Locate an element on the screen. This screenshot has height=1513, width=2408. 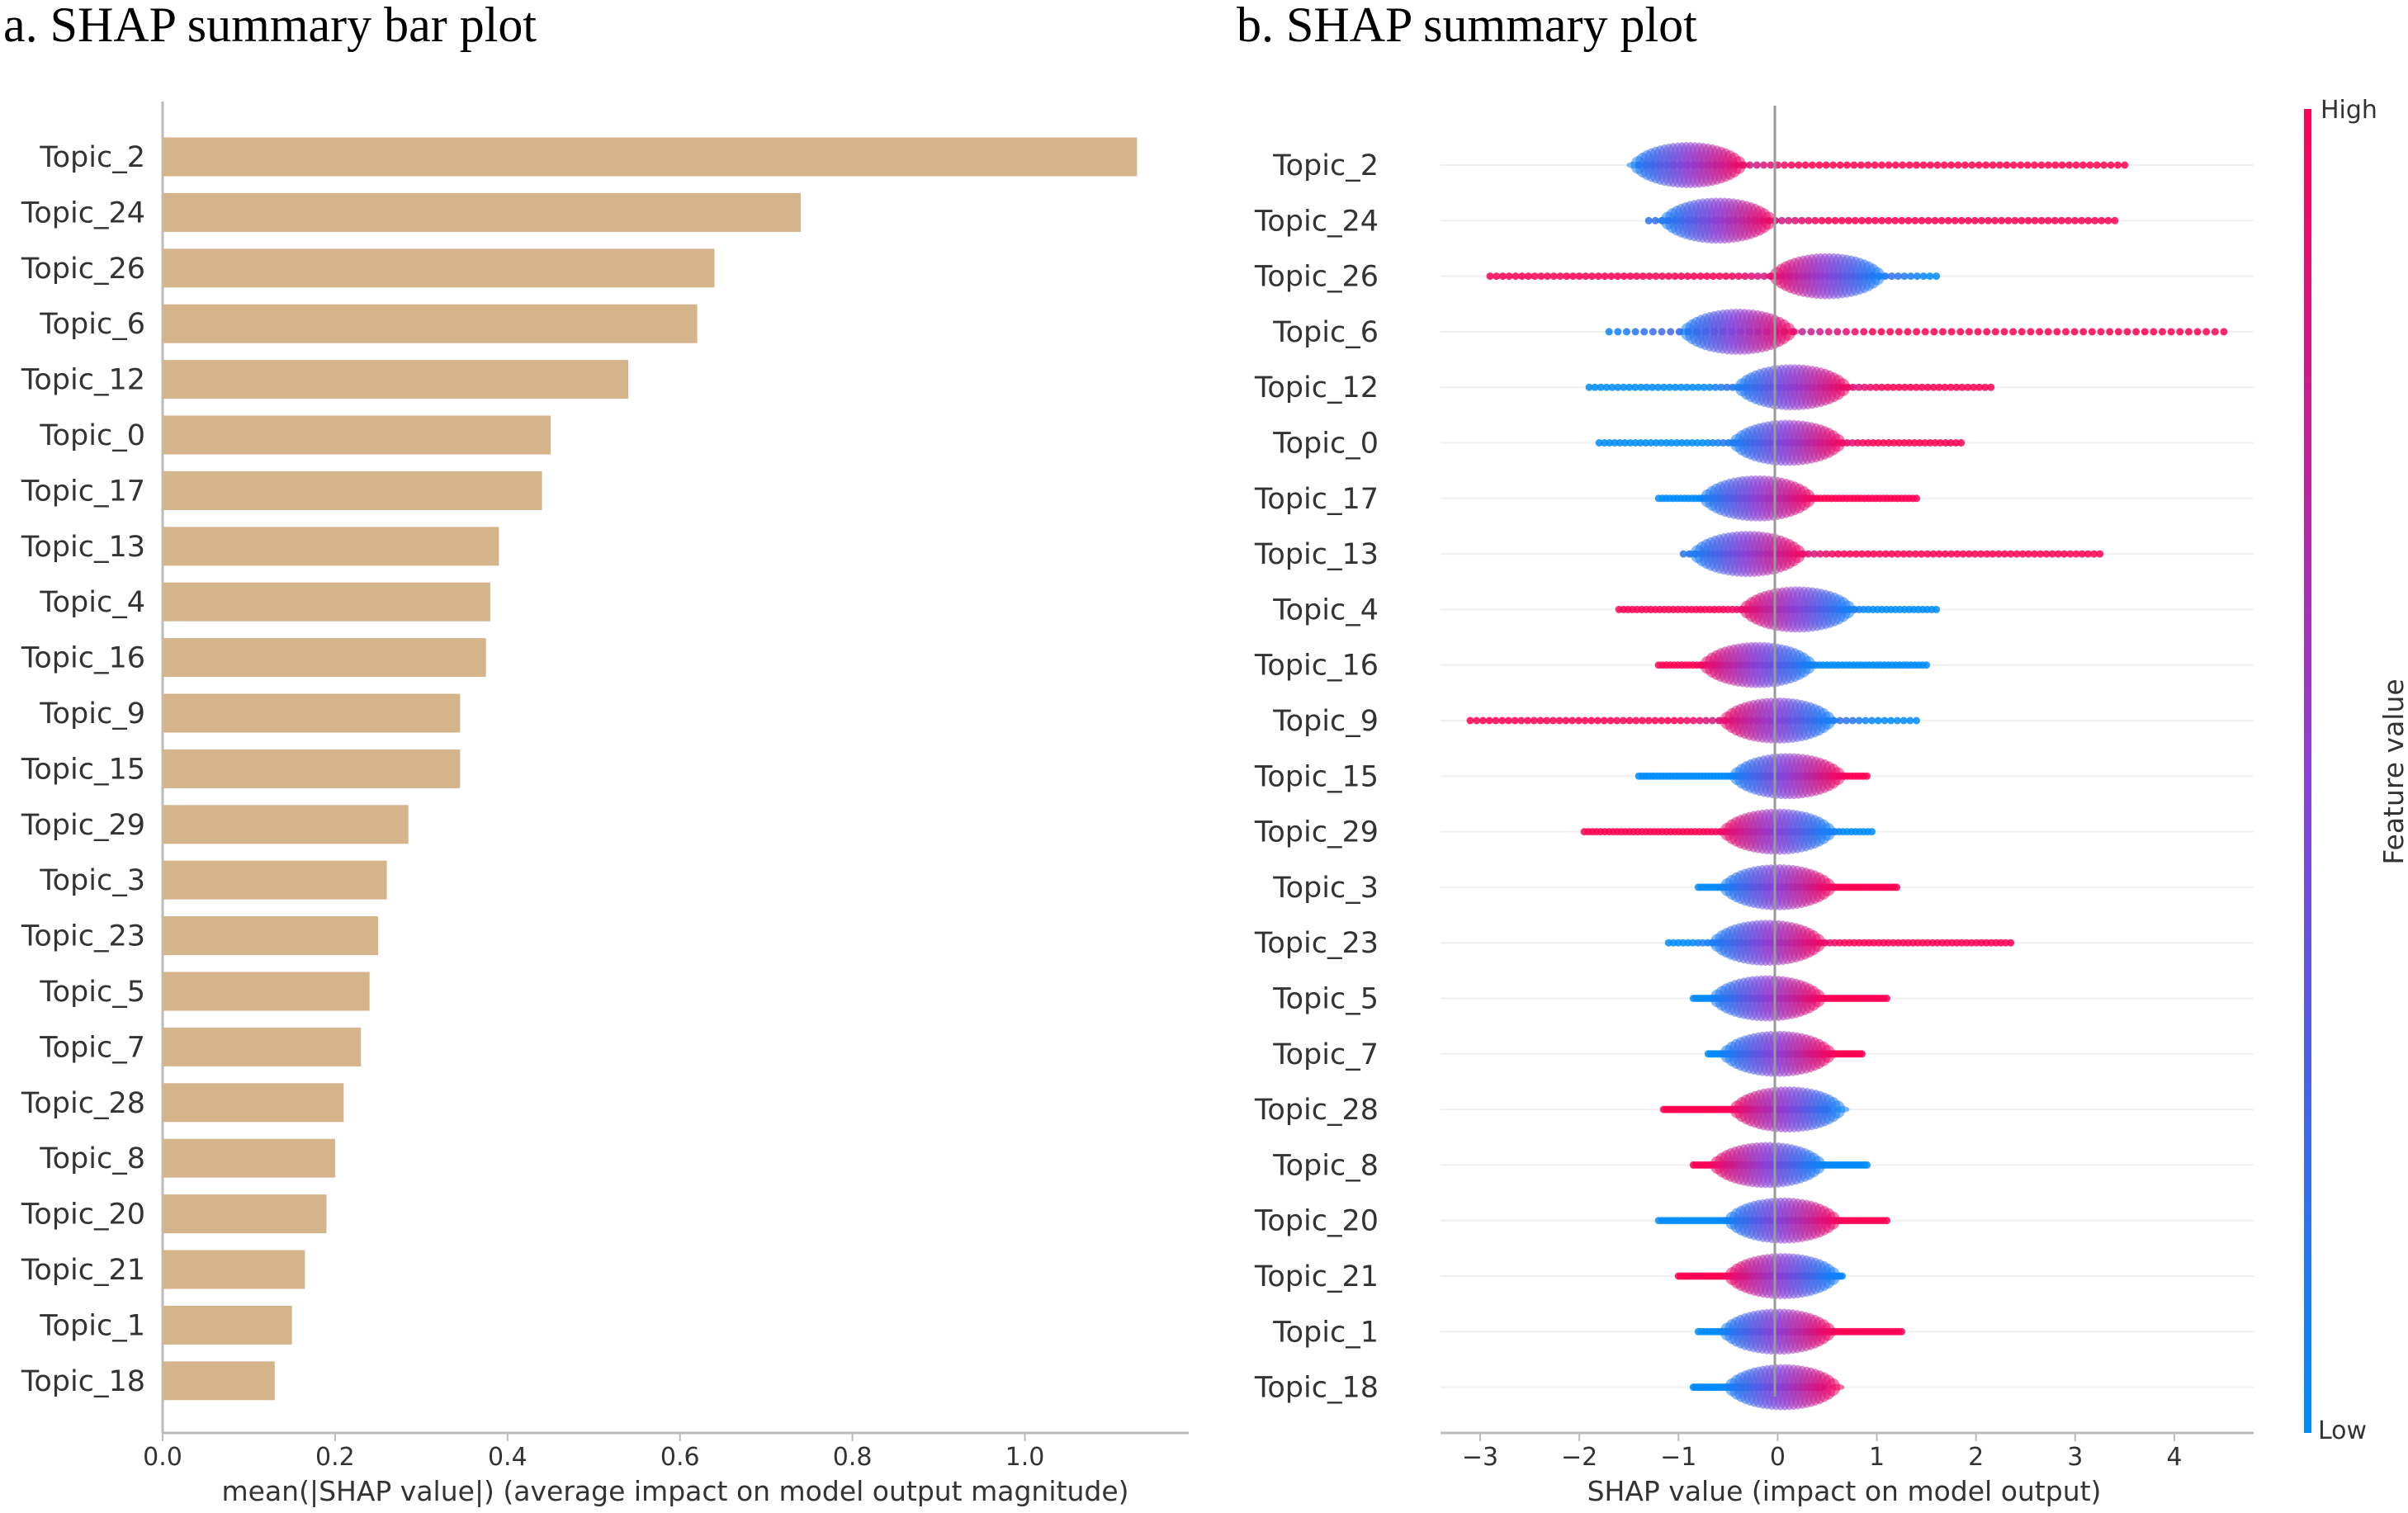
bar-y-tick-label: Topic_18 is located at coordinates (83, 1381).